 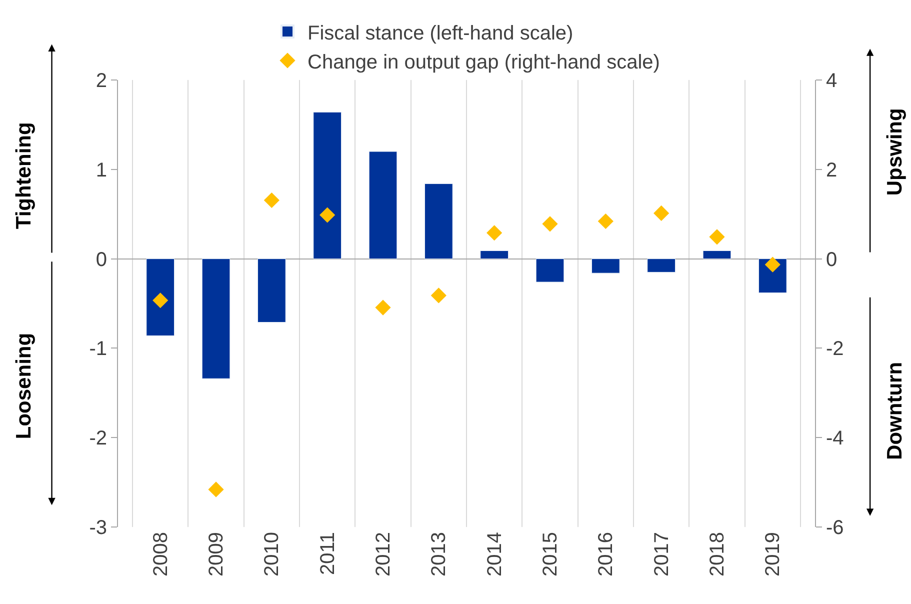 What do you see at coordinates (832, 170) in the screenshot?
I see `y2-tick-label: 2` at bounding box center [832, 170].